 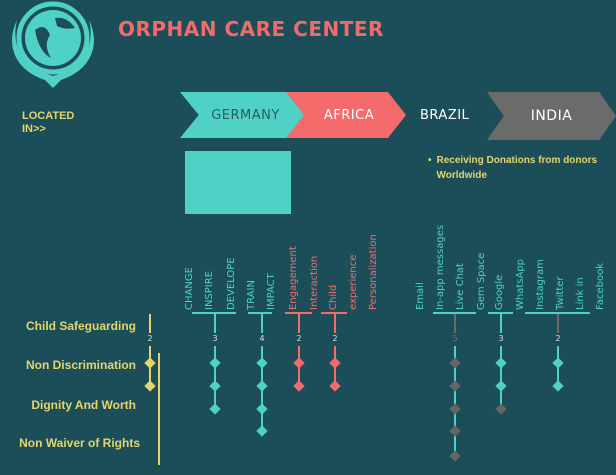 I want to click on group-5-label: In-app messages, so click(x=440, y=267).